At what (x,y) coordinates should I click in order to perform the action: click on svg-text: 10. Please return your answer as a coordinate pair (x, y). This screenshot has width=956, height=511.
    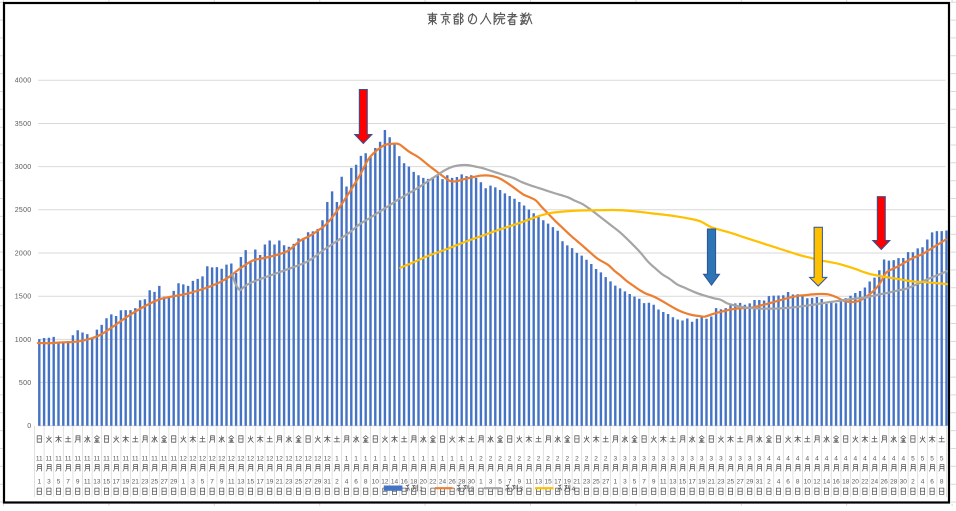
    Looking at the image, I should click on (376, 481).